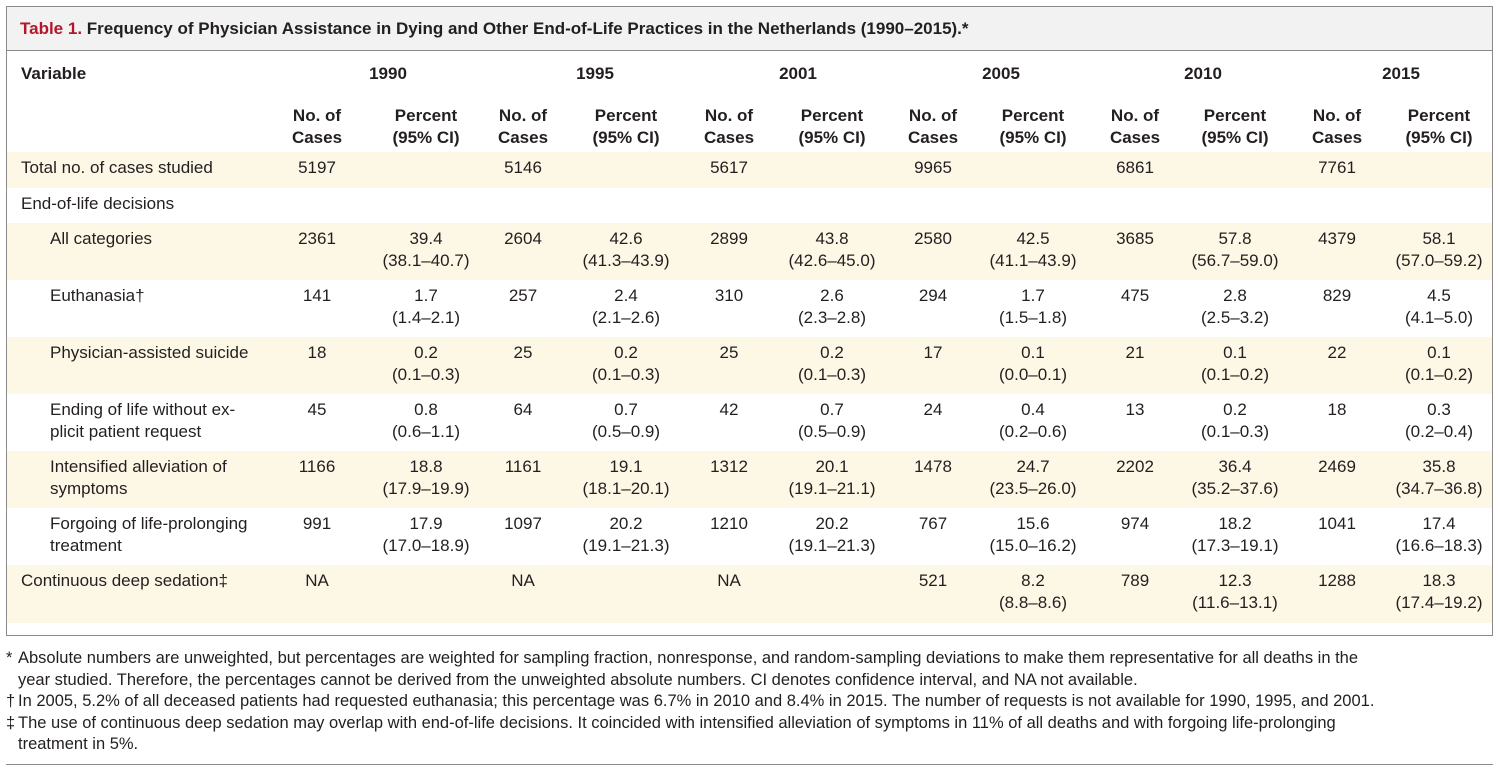 The height and width of the screenshot is (773, 1500). I want to click on cases-cell: 1097, so click(523, 523).